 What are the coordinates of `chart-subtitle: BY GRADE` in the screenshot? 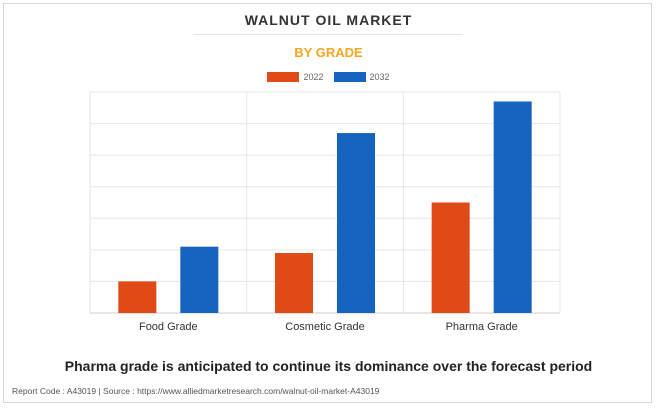 It's located at (328, 52).